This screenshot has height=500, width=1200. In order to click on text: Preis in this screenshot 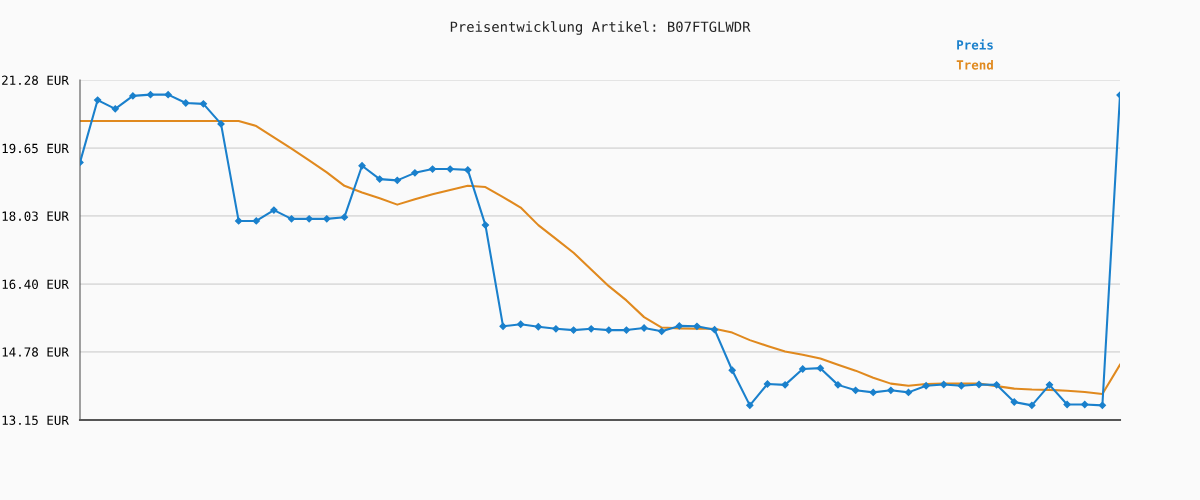, I will do `click(975, 44)`.